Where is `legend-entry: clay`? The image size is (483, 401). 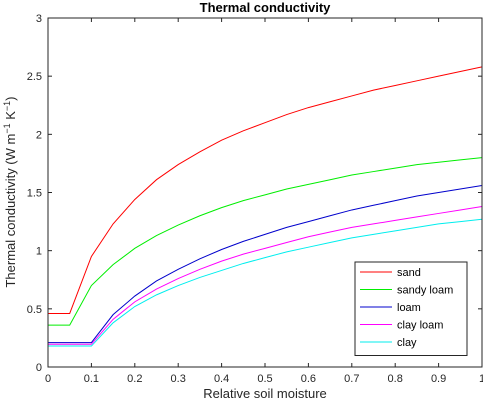
legend-entry: clay is located at coordinates (407, 343).